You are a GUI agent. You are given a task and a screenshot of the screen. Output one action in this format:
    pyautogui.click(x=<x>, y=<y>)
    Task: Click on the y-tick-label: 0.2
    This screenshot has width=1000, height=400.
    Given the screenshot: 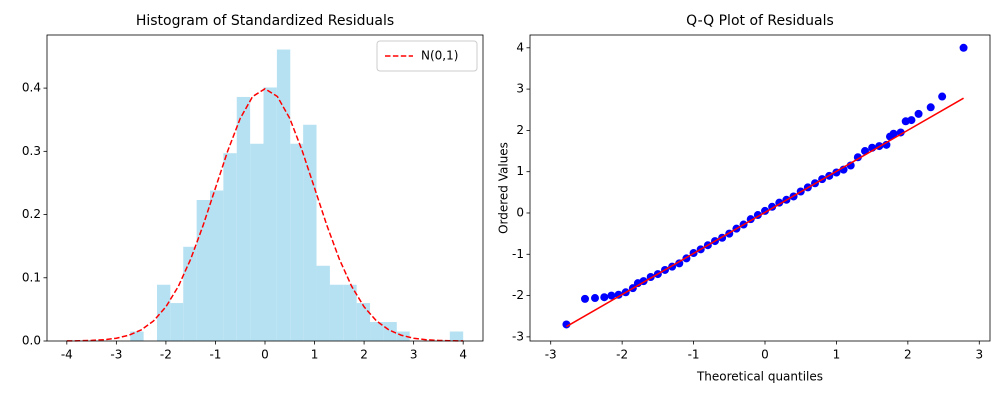 What is the action you would take?
    pyautogui.click(x=31, y=214)
    